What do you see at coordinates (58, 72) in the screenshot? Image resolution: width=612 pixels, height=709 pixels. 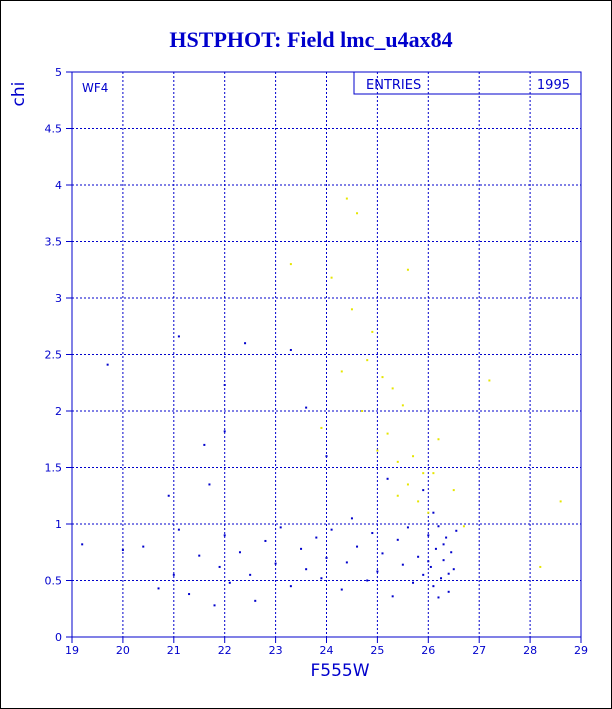 I see `y-tick-label: 5` at bounding box center [58, 72].